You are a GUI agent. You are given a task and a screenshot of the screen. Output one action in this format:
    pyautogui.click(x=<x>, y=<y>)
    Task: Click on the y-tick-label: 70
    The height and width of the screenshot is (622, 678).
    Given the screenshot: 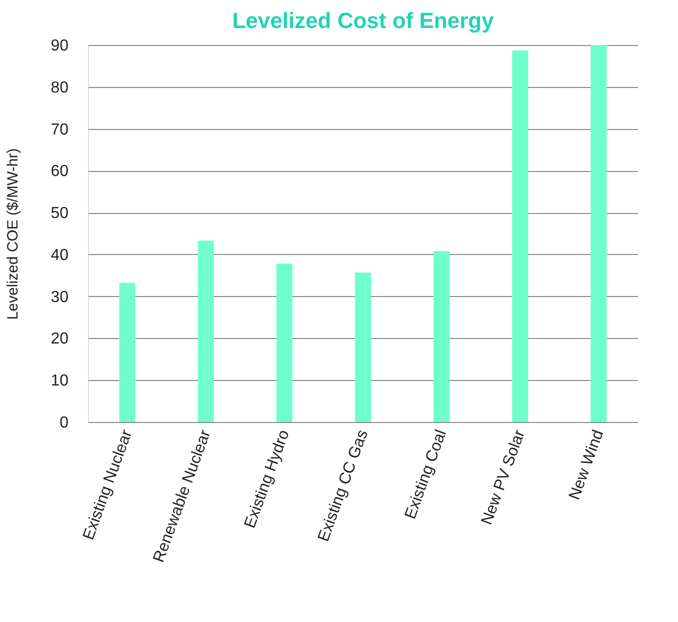 What is the action you would take?
    pyautogui.click(x=59, y=129)
    